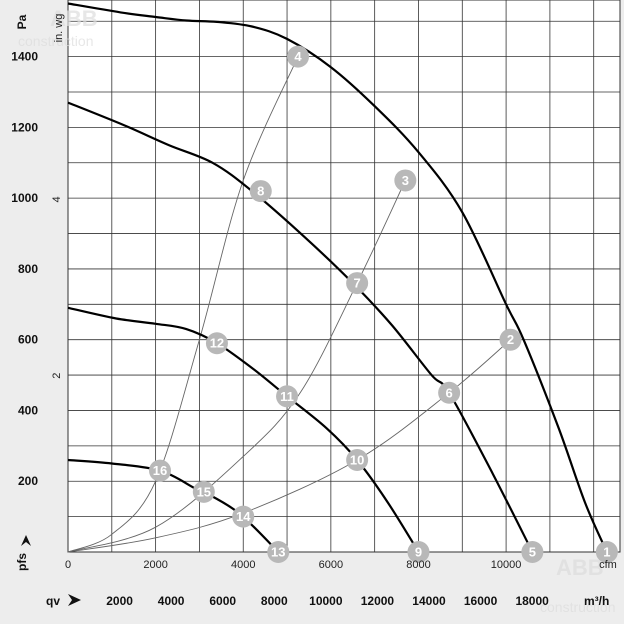  Describe the element at coordinates (68, 565) in the screenshot. I see `x-tick-cfm-0: 0` at that location.